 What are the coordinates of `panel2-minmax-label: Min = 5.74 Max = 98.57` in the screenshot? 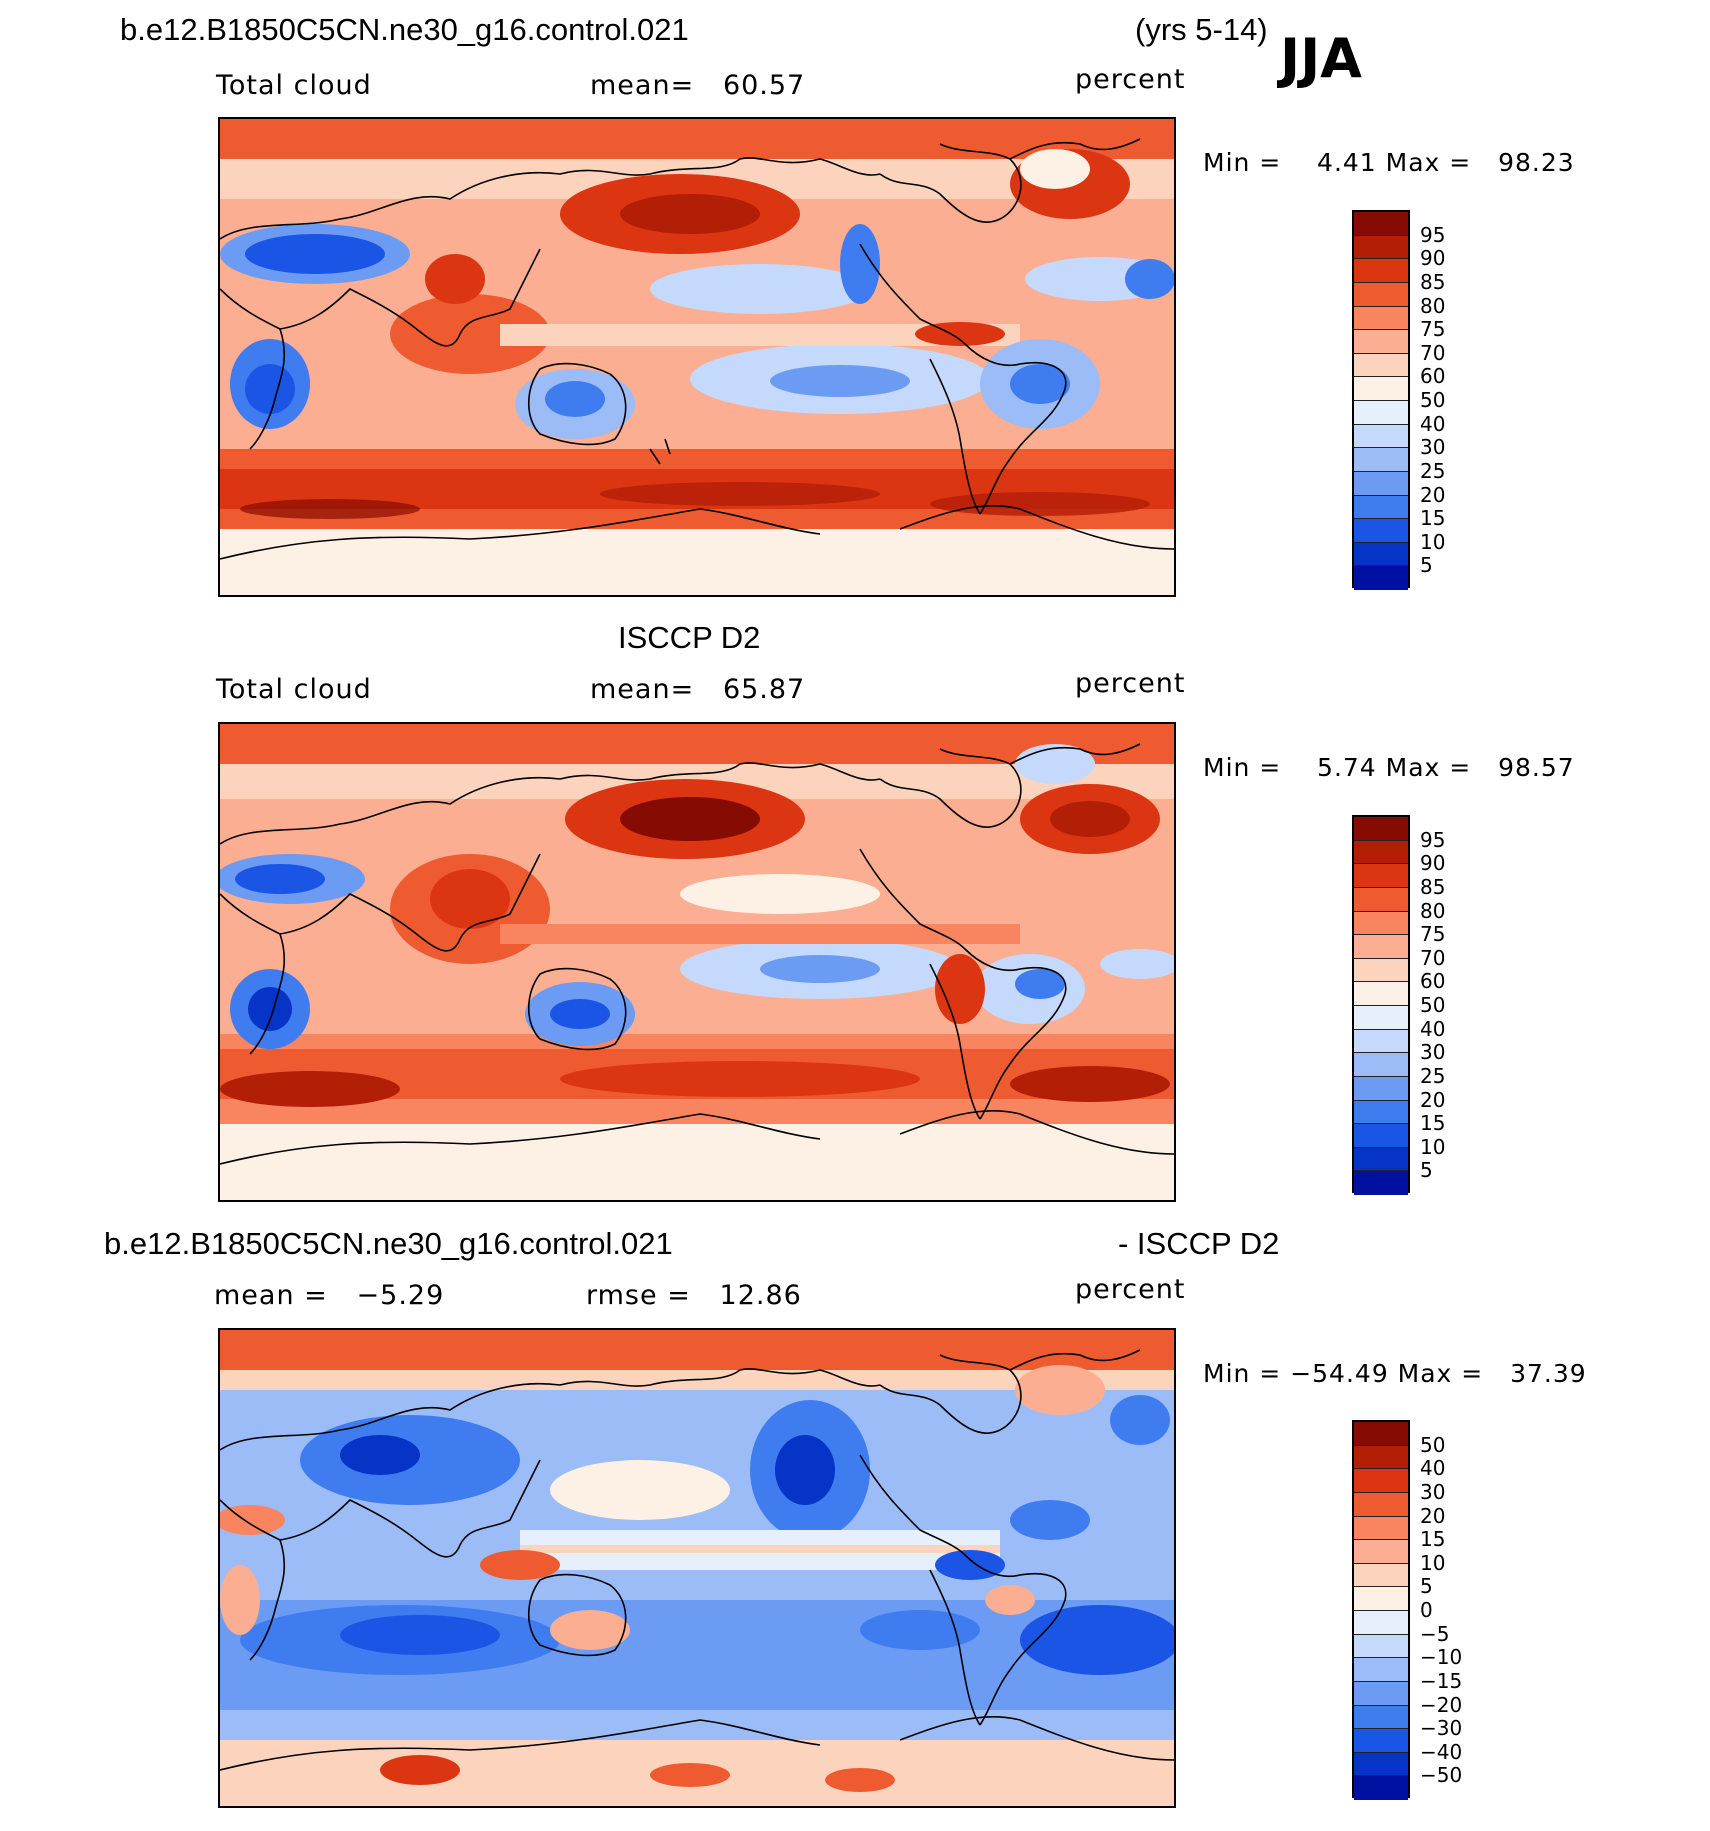 It's located at (1389, 767).